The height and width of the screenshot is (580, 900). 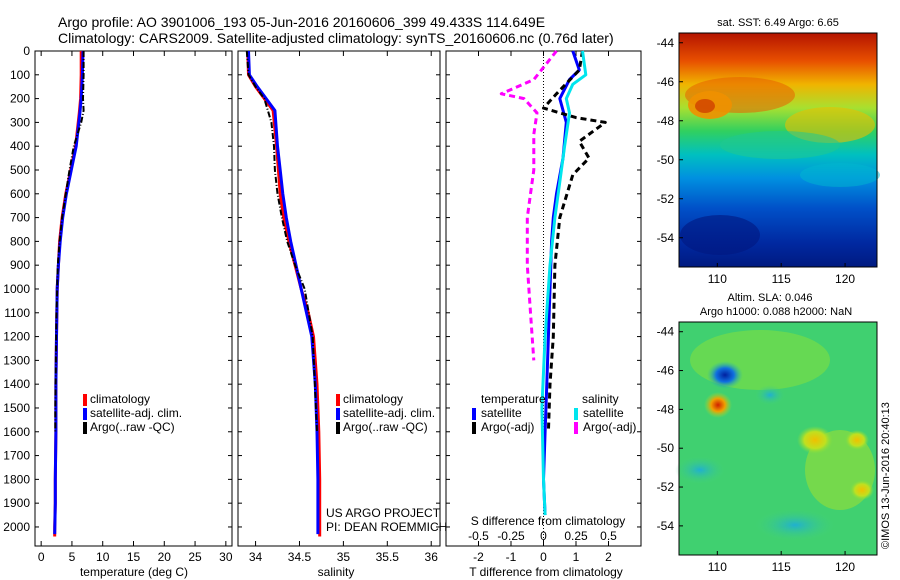 I want to click on depth-tick-label: 100, so click(x=20, y=75).